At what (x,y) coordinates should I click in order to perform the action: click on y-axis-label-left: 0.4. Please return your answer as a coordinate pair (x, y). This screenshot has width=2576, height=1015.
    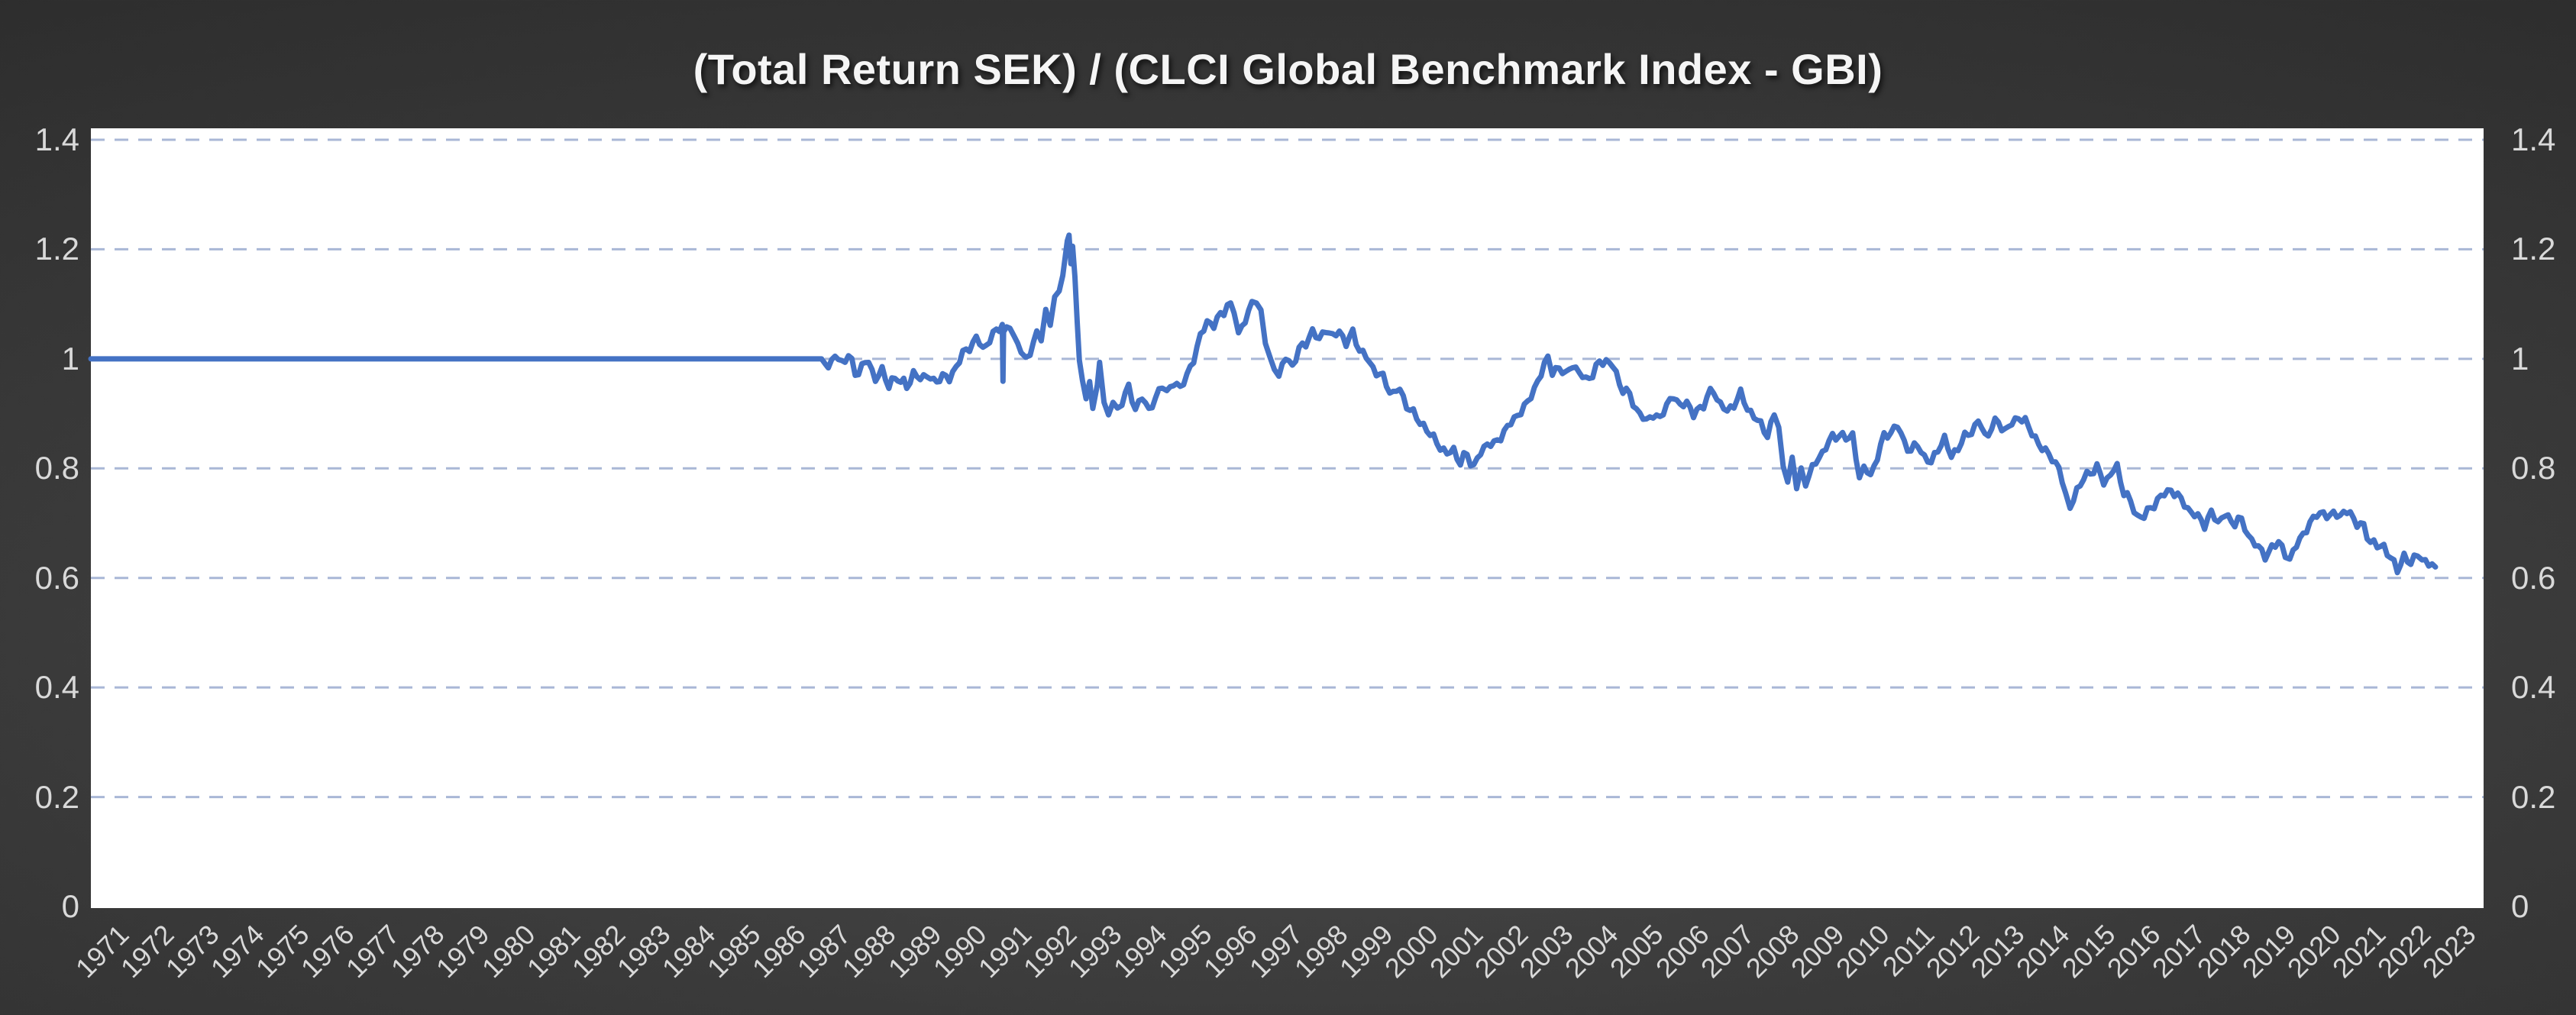
    Looking at the image, I should click on (56, 687).